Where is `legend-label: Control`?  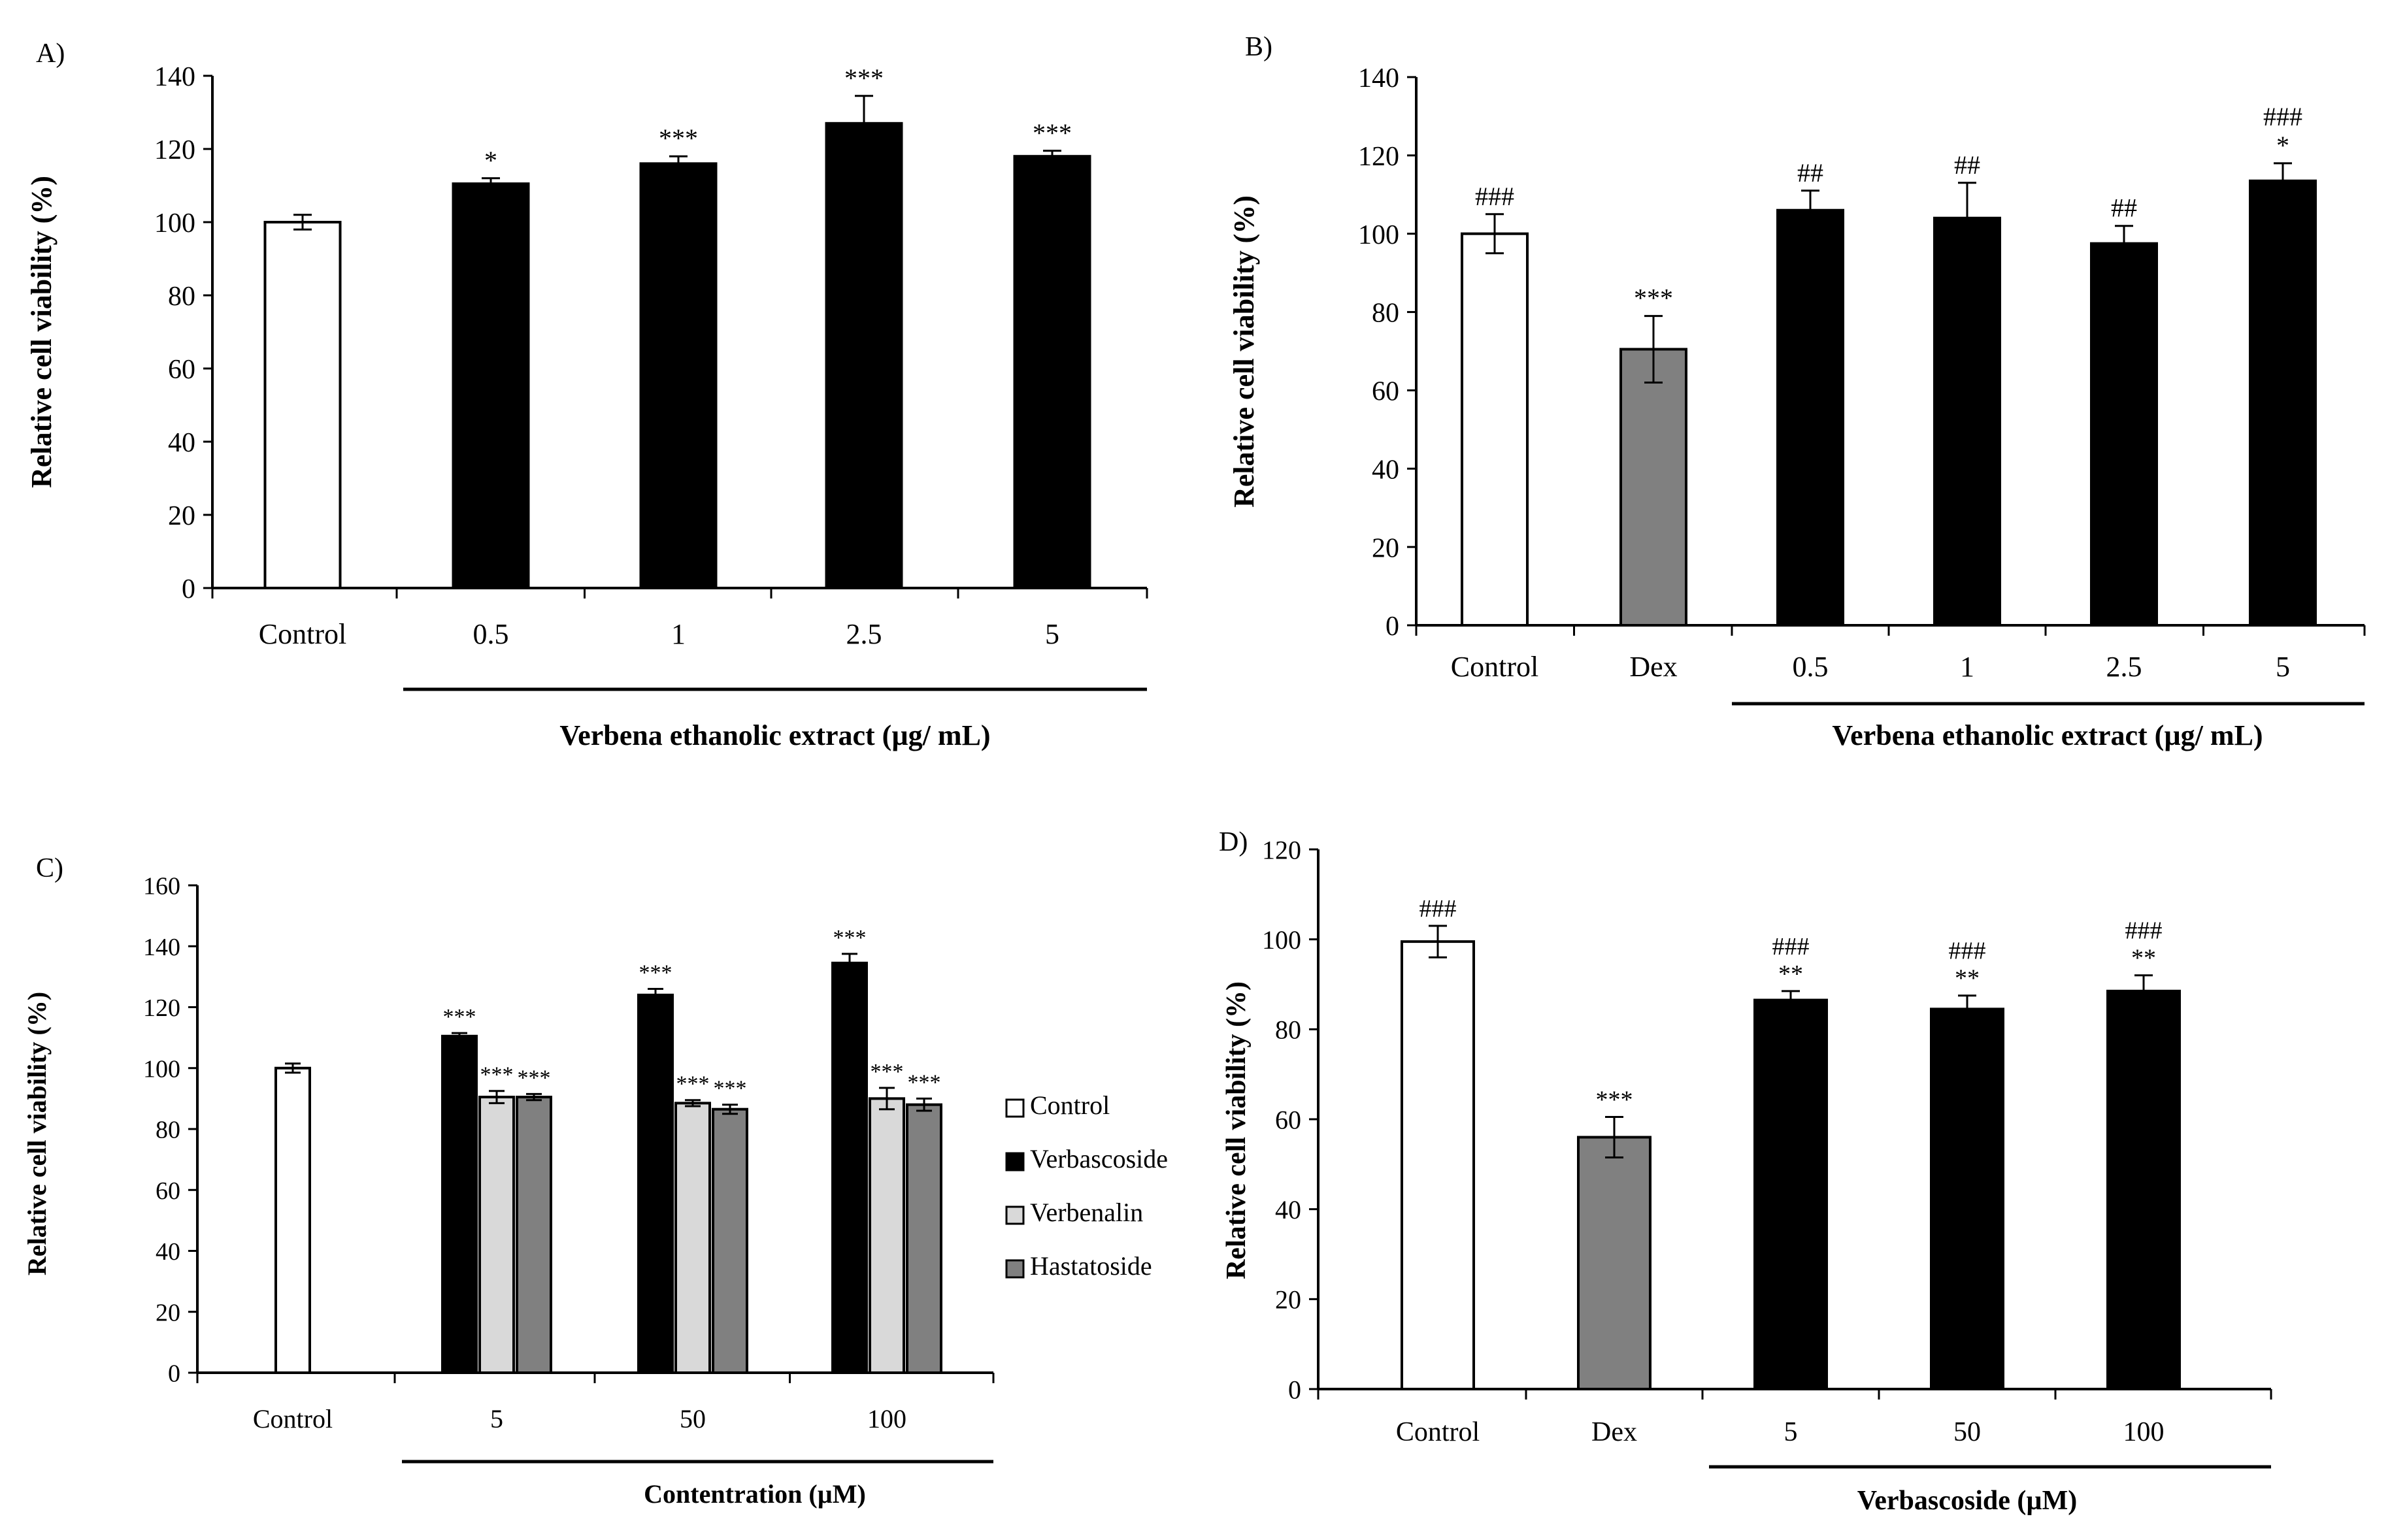
legend-label: Control is located at coordinates (1070, 1105).